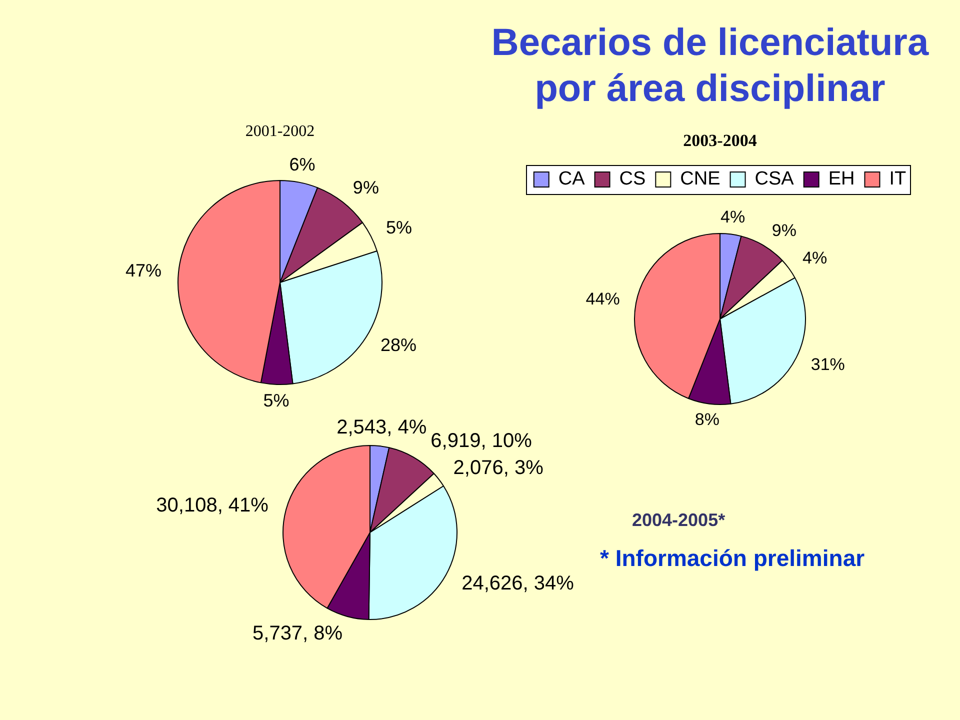  What do you see at coordinates (774, 179) in the screenshot?
I see `legend-label: CSA` at bounding box center [774, 179].